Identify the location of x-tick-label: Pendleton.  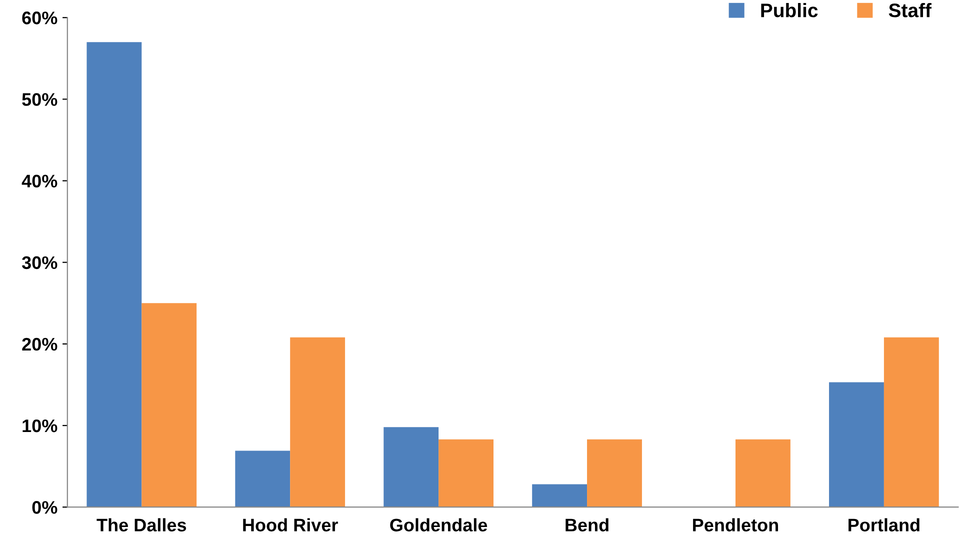
(735, 525).